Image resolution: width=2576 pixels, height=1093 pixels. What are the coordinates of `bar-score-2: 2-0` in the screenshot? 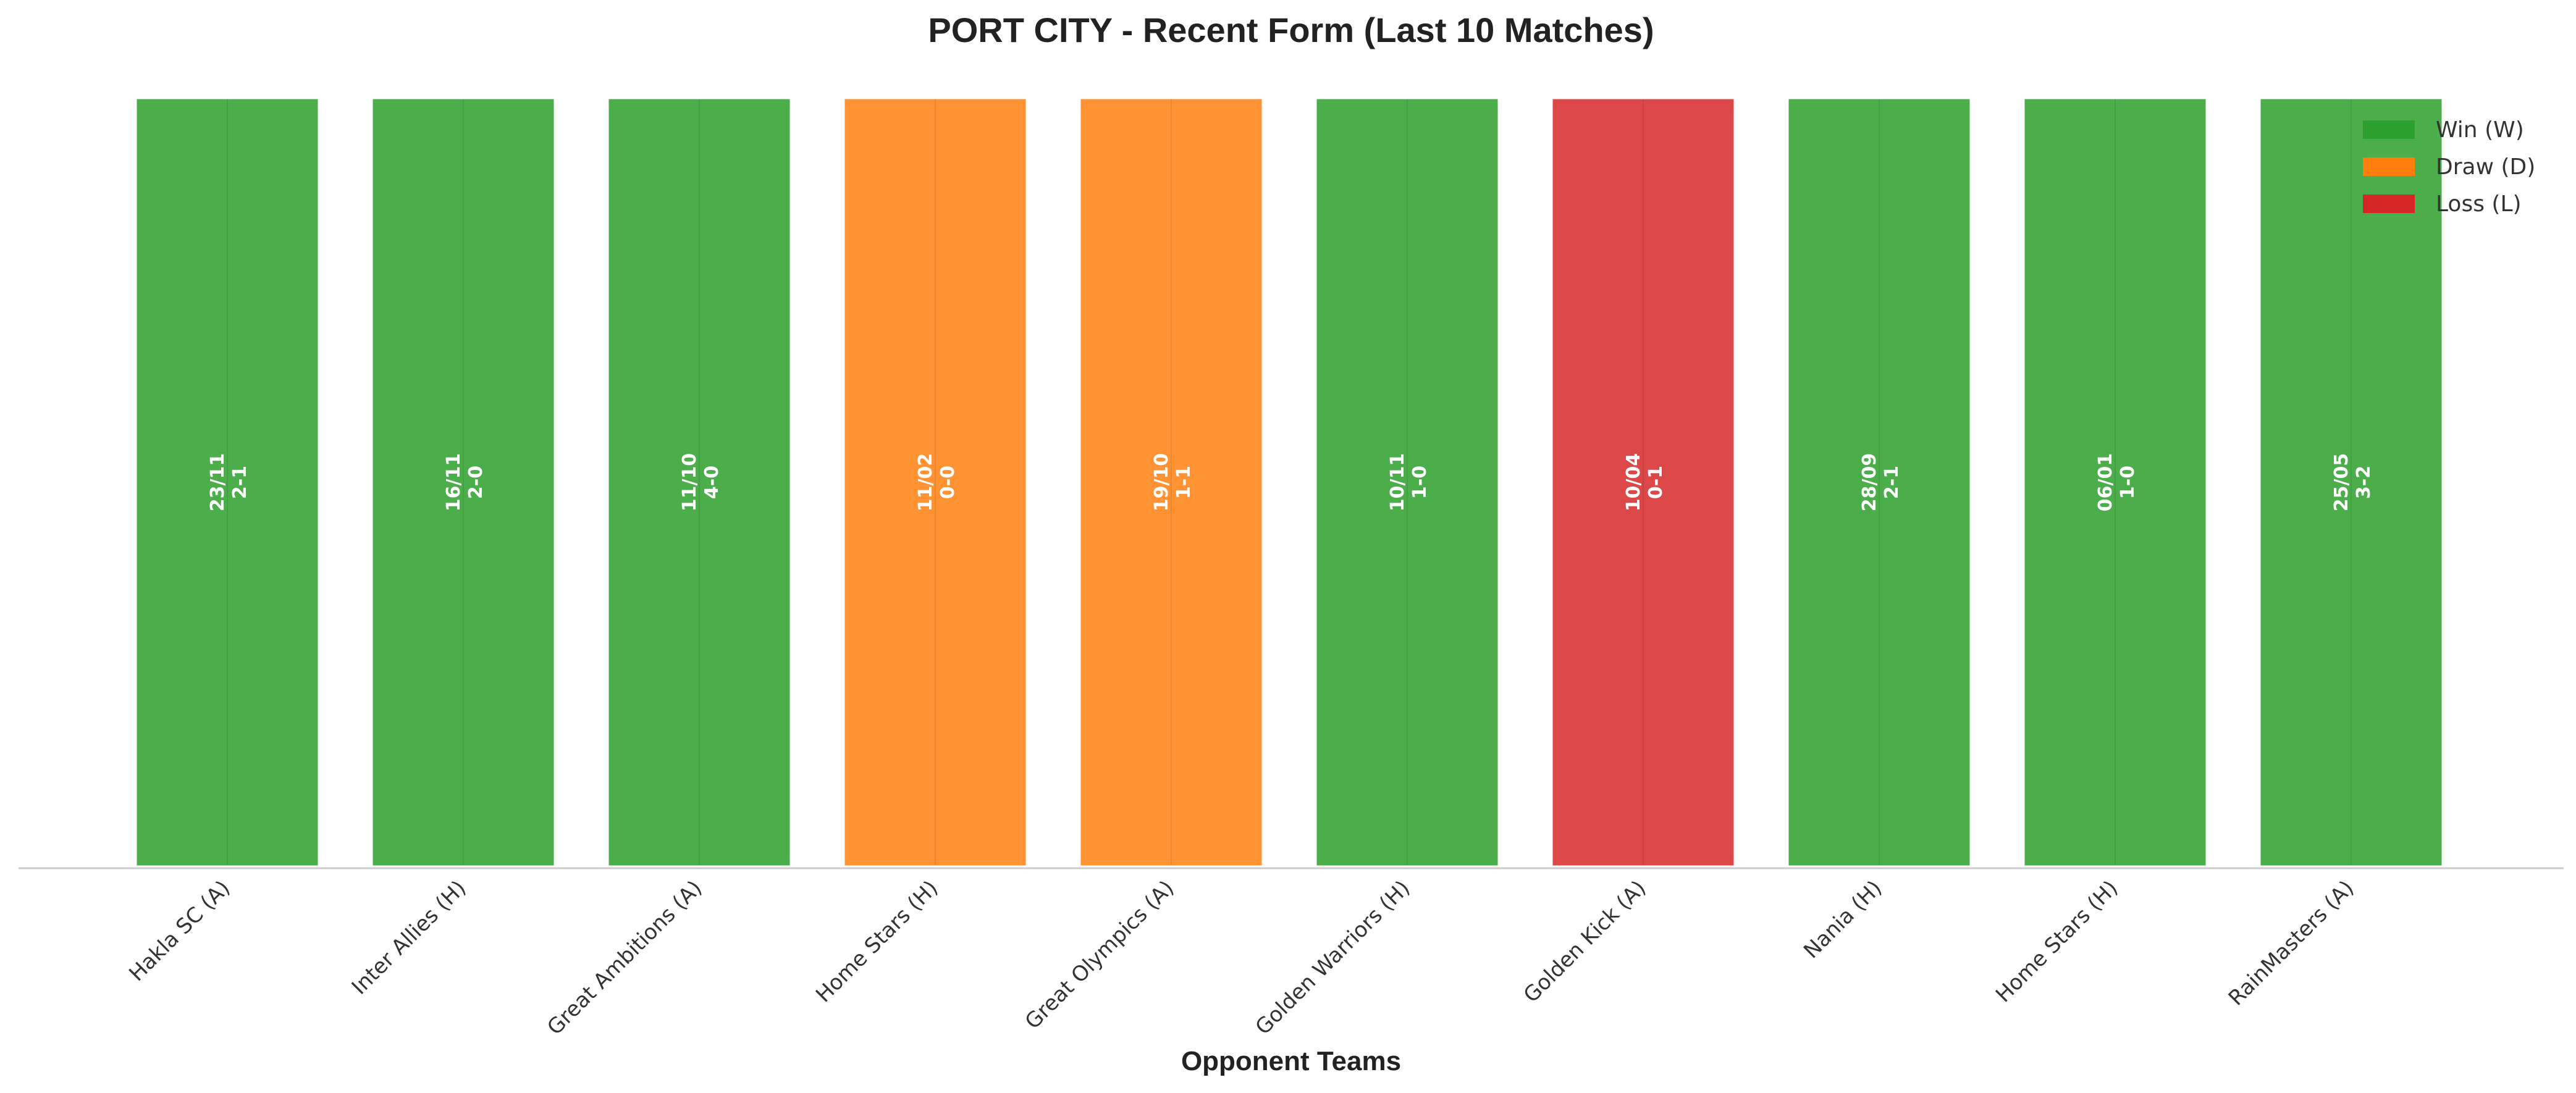 It's located at (476, 482).